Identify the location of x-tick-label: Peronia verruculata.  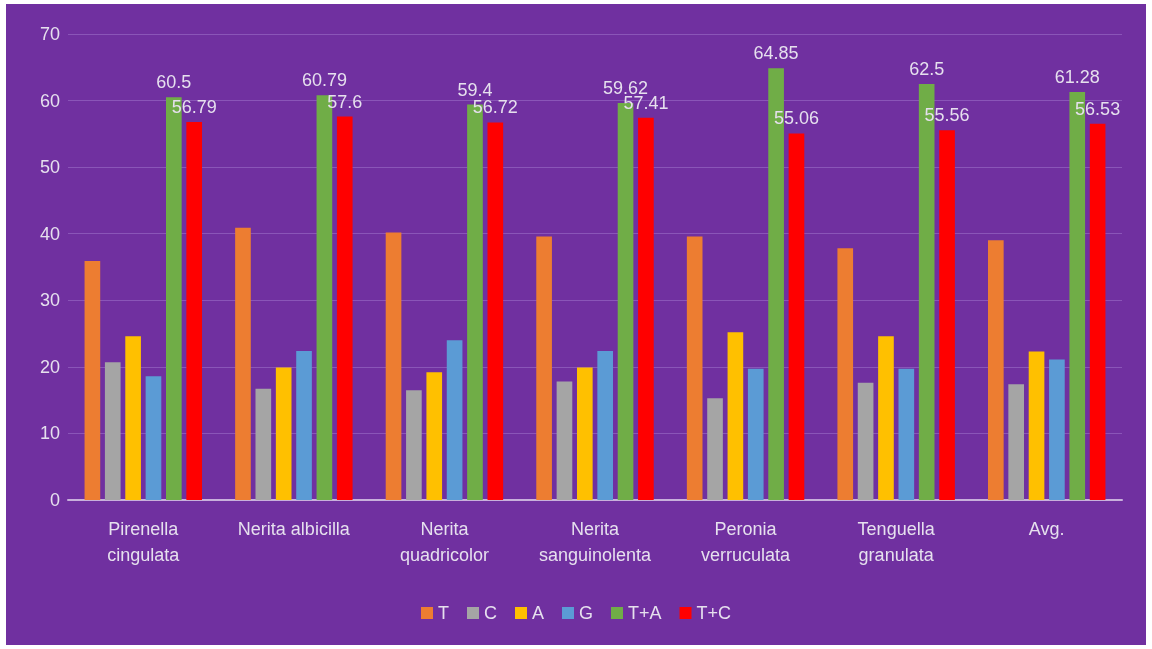
(746, 542).